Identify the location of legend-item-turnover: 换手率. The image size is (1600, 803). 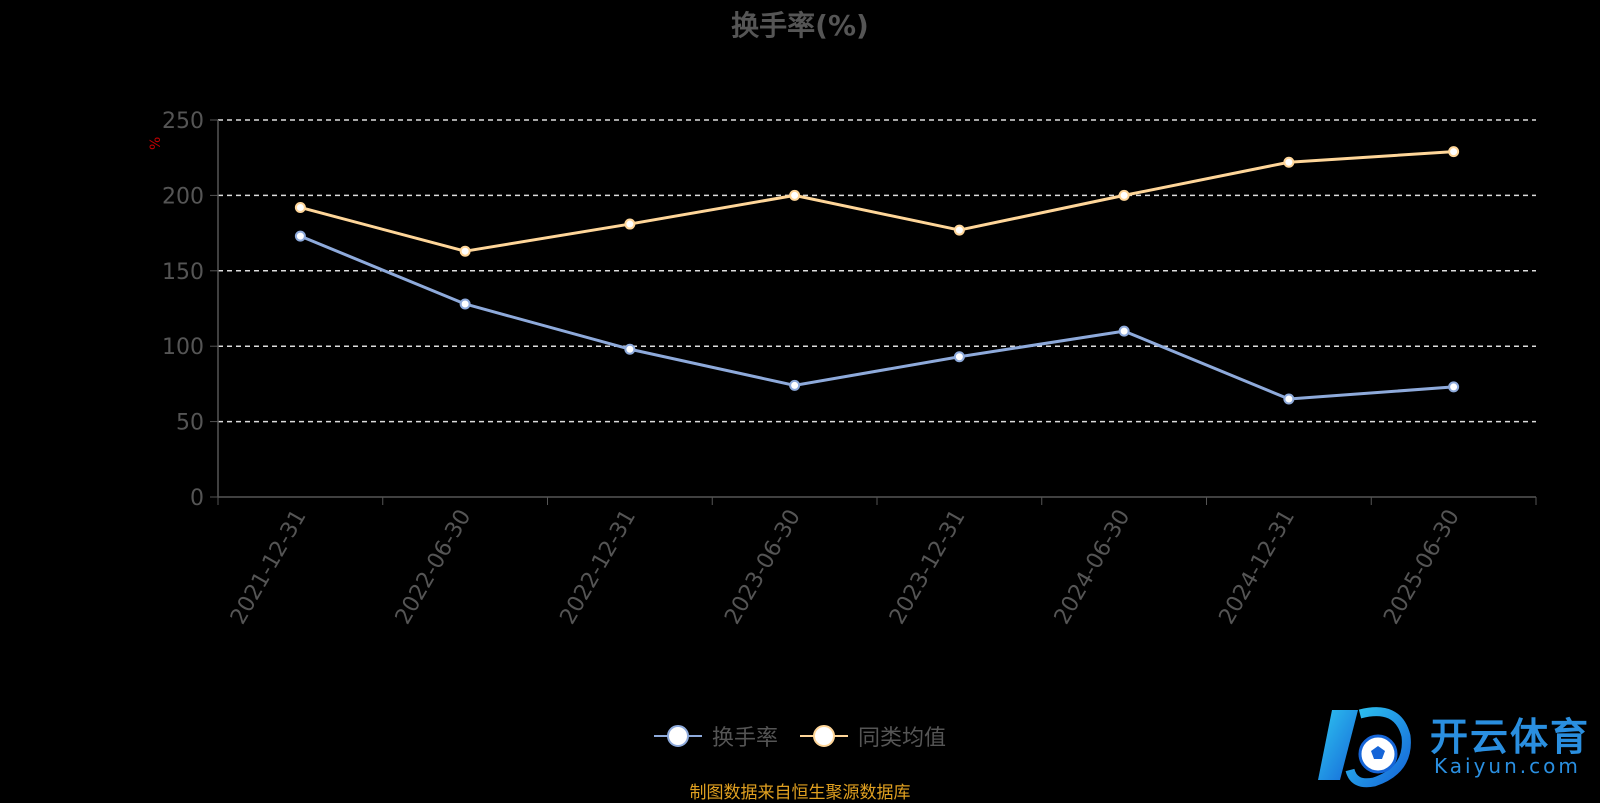
(715, 736).